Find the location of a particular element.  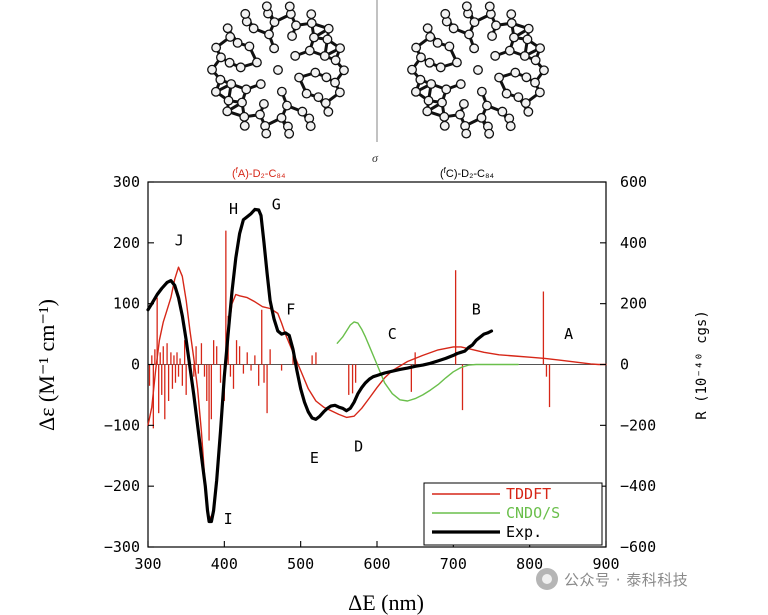

x-tick-label: 800 is located at coordinates (529, 564).